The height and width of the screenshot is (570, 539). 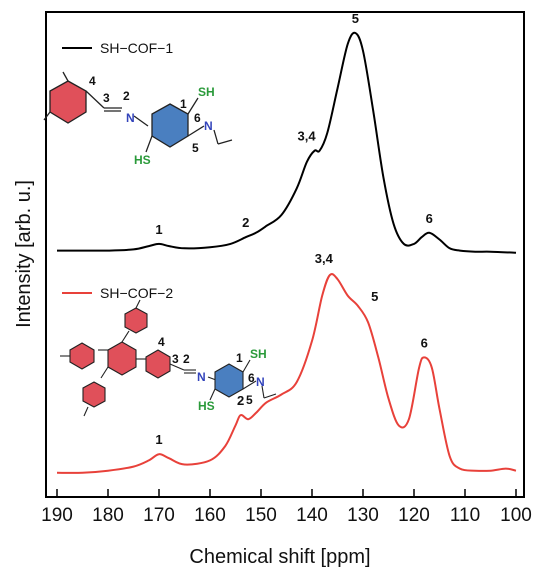 I want to click on mol2-n2-atom: N, so click(x=260, y=382).